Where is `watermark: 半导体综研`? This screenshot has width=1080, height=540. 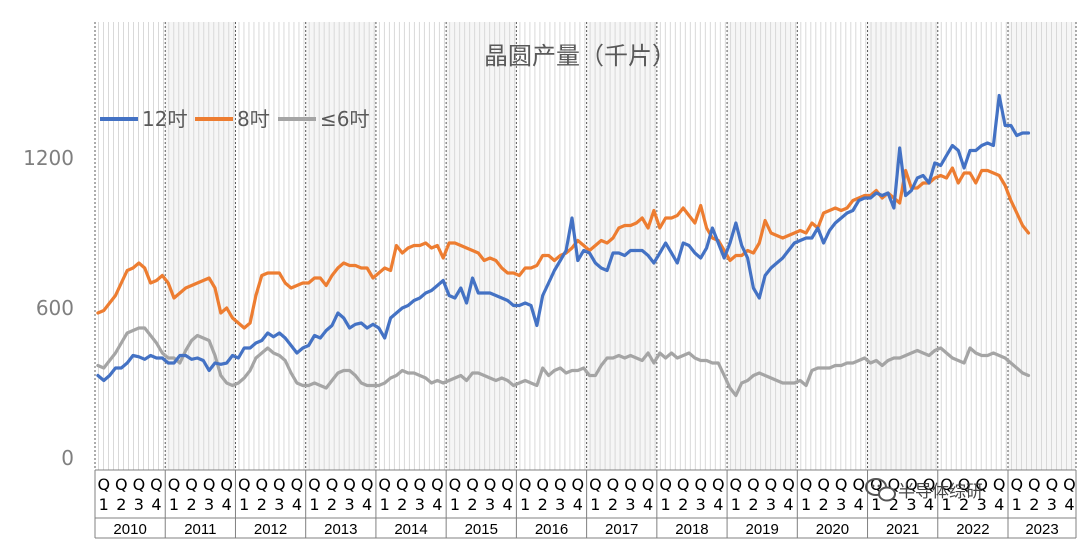 watermark: 半导体综研 is located at coordinates (924, 490).